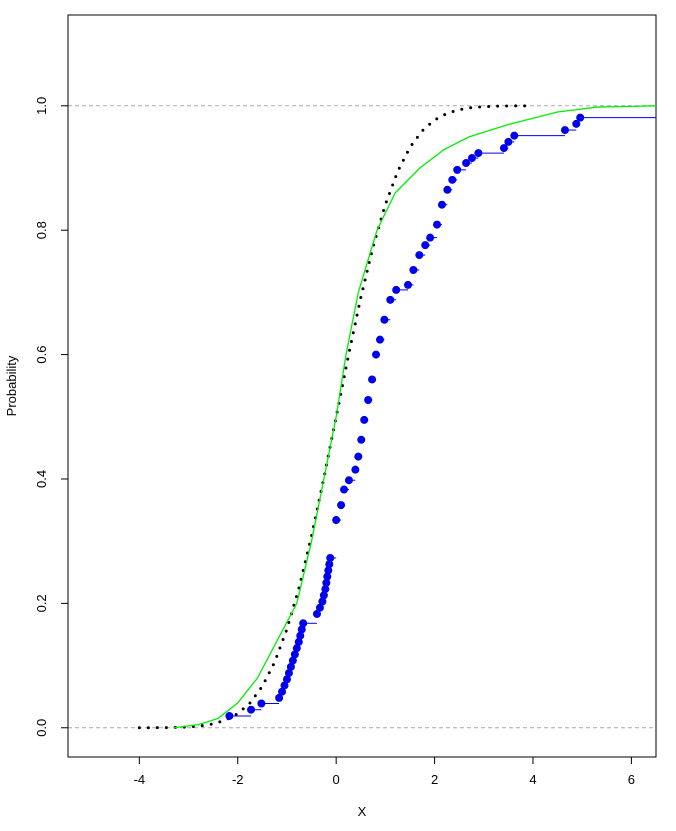 The image size is (676, 831). What do you see at coordinates (41, 479) in the screenshot?
I see `y-tick-label: 0.4` at bounding box center [41, 479].